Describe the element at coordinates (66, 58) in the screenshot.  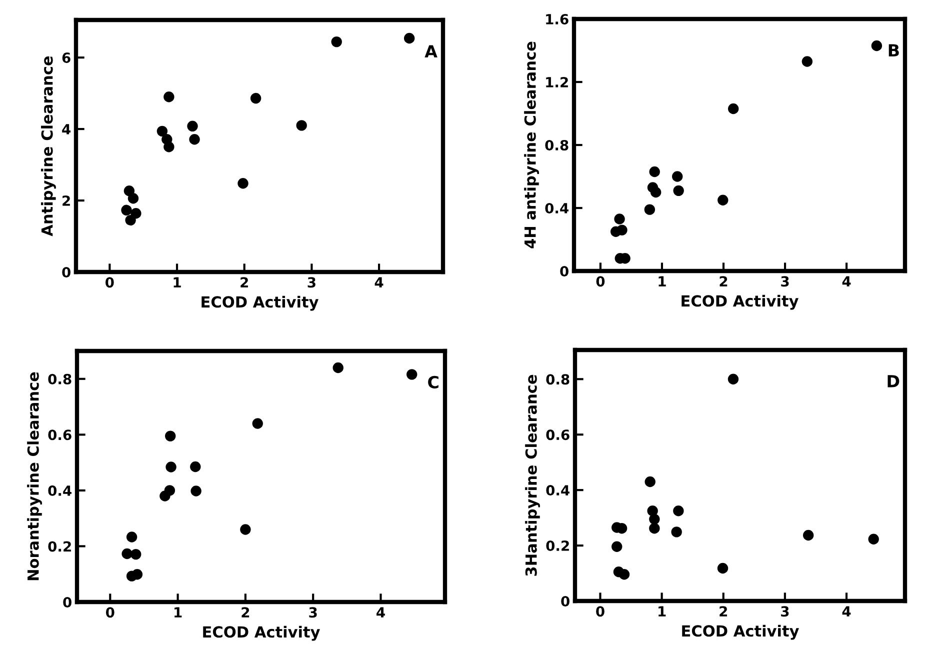
I see `y-tick-label: 6` at that location.